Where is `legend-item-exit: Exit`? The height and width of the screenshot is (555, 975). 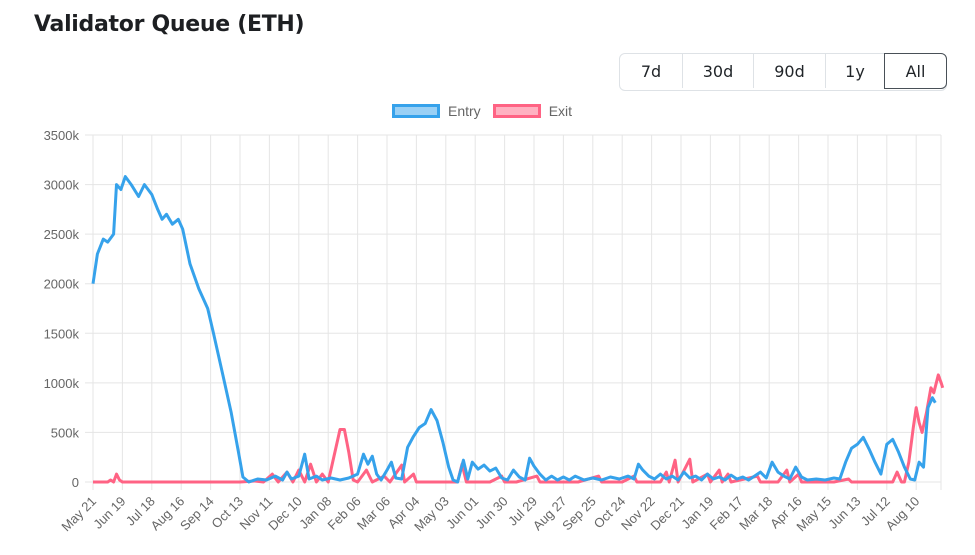 legend-item-exit: Exit is located at coordinates (532, 111).